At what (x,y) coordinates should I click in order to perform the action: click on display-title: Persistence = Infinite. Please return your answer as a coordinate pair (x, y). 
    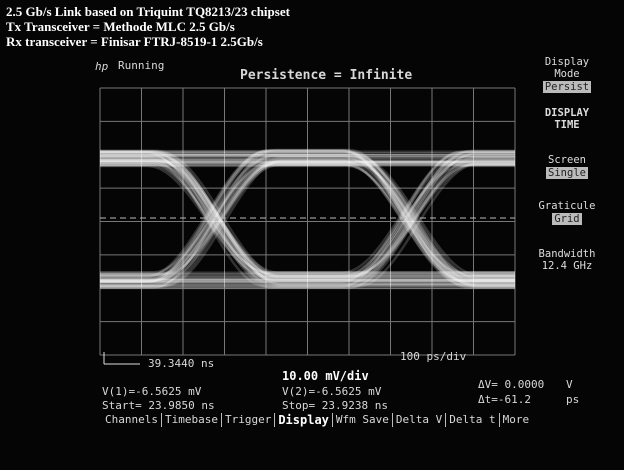
    Looking at the image, I should click on (326, 75).